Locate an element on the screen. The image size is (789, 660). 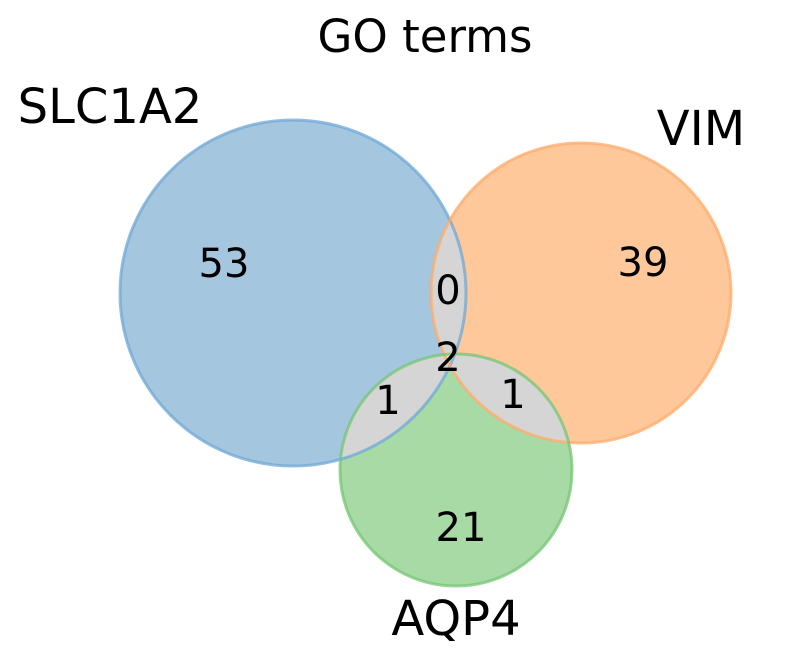
set-outline-aqp4 is located at coordinates (456, 470).